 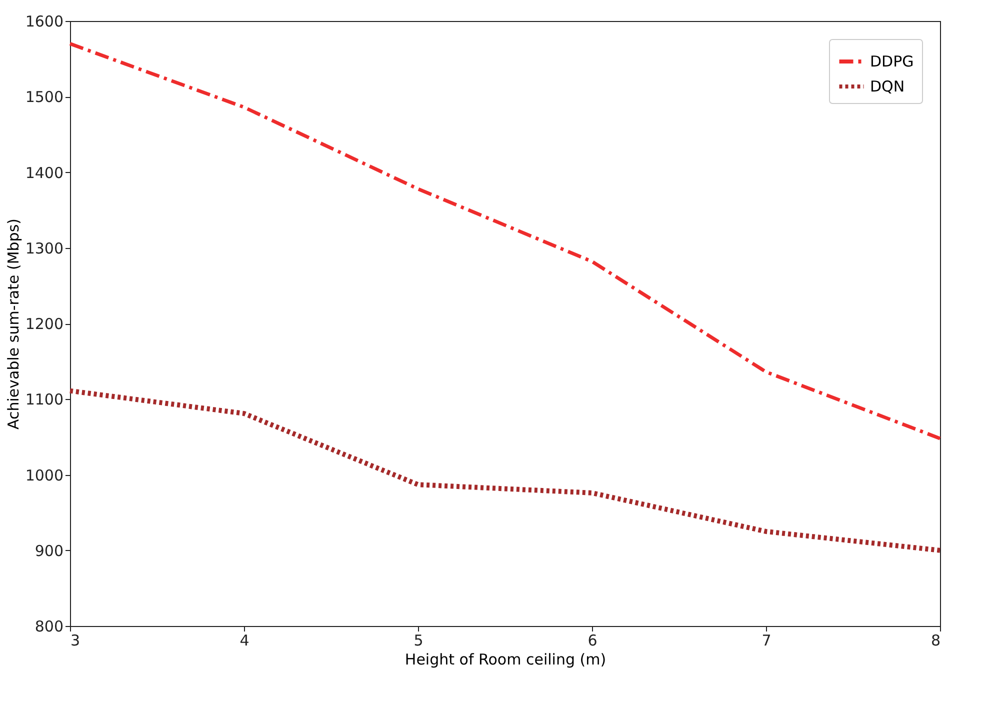 I want to click on y-axis-title: Achievable sum-rate (Mbps), so click(x=13, y=324).